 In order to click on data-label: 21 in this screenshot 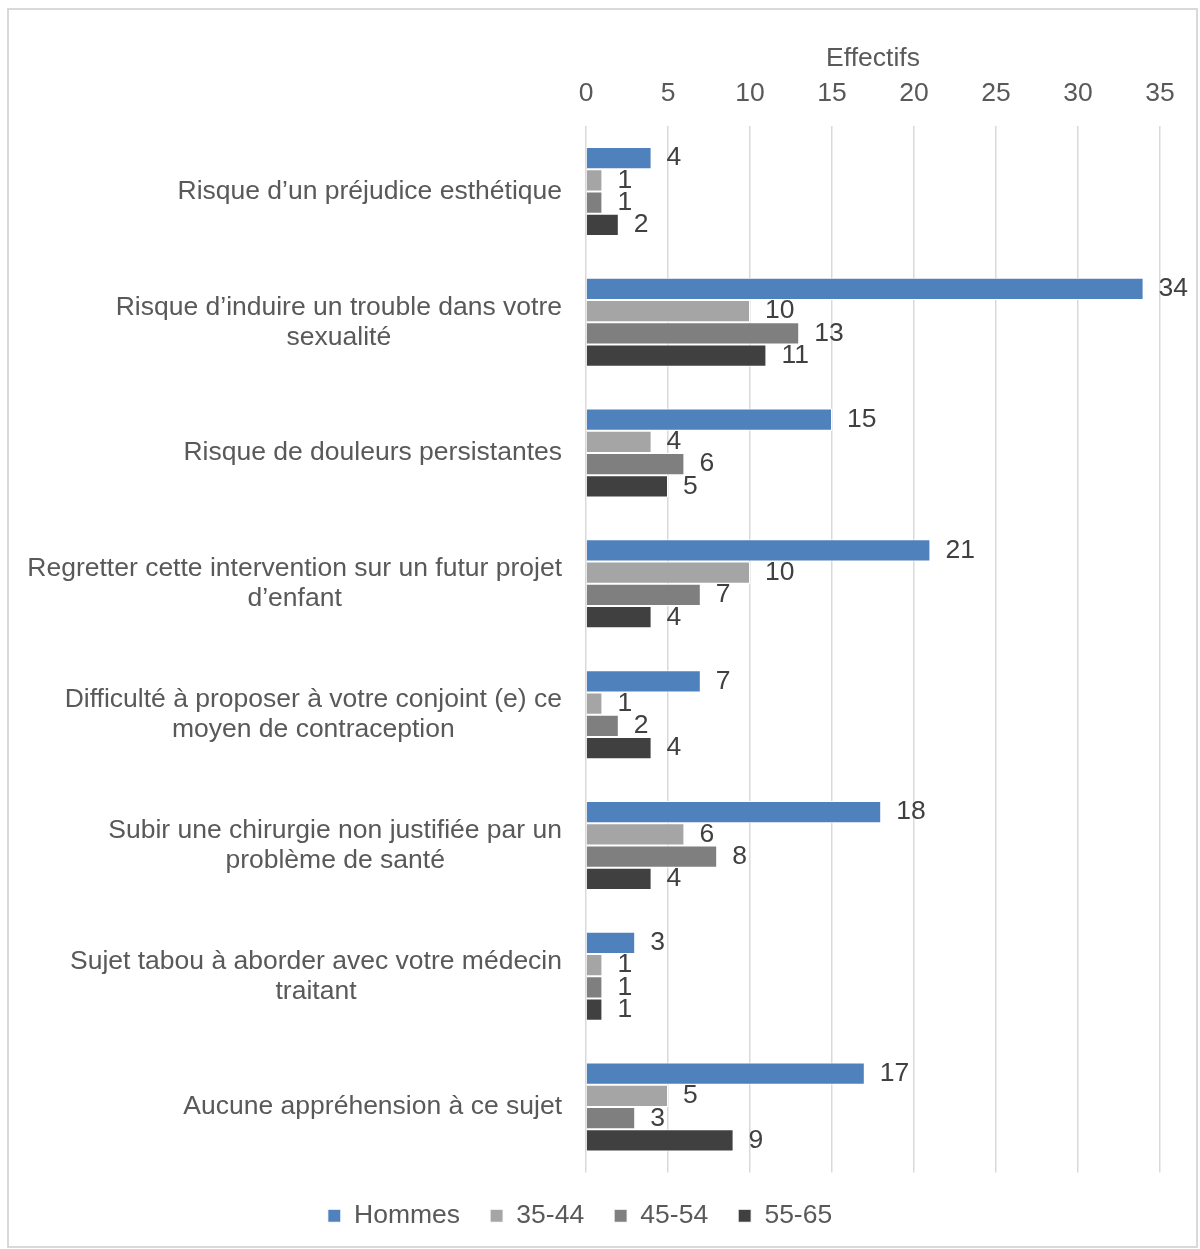, I will do `click(960, 548)`.